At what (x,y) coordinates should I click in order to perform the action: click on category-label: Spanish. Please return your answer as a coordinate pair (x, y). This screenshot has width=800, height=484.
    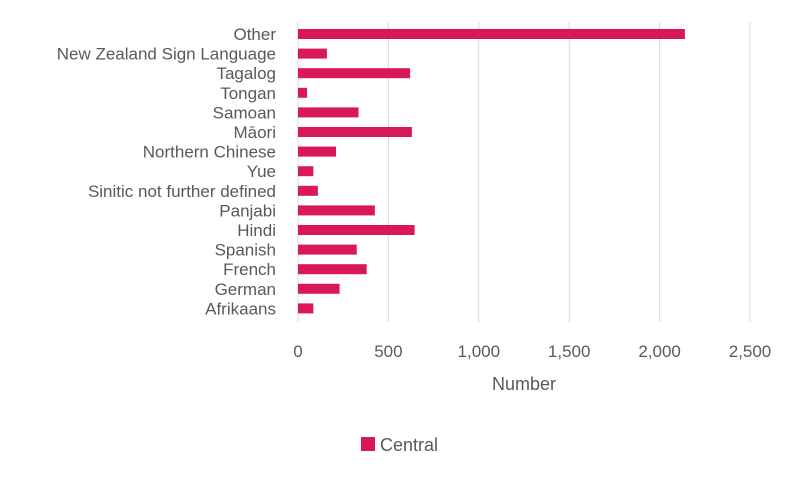
    Looking at the image, I should click on (245, 250).